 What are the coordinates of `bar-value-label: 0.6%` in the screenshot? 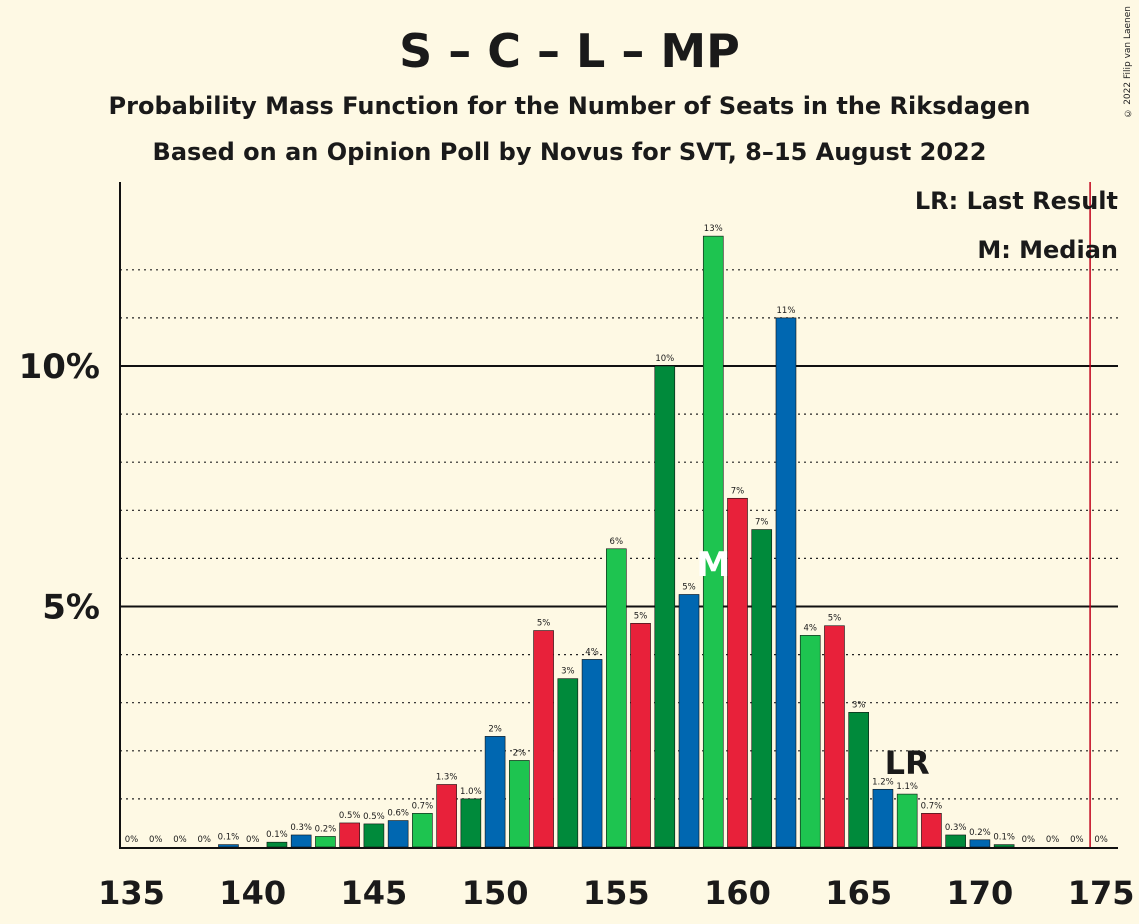 It's located at (398, 814).